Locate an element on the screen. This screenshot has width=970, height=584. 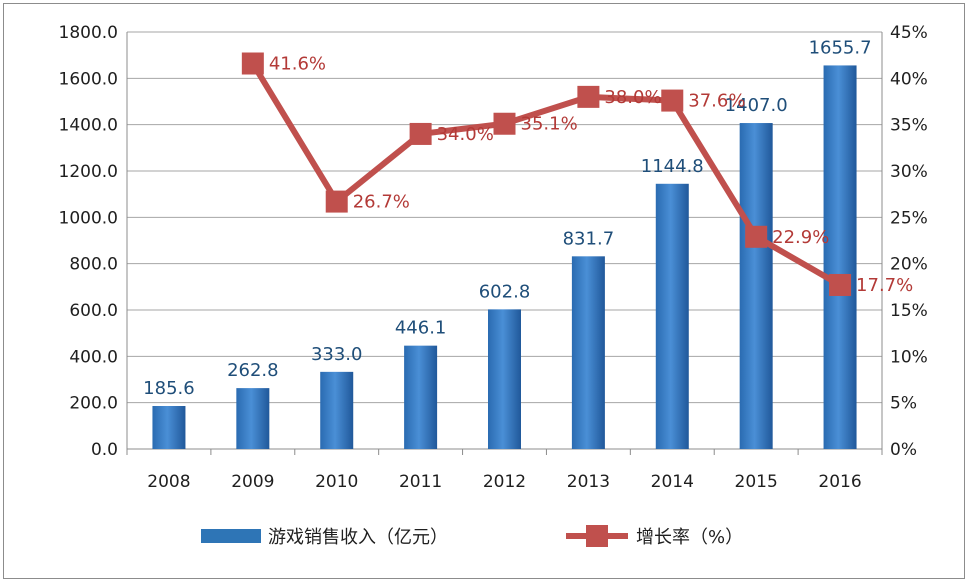
bar-data-label: 602.8 is located at coordinates (505, 291).